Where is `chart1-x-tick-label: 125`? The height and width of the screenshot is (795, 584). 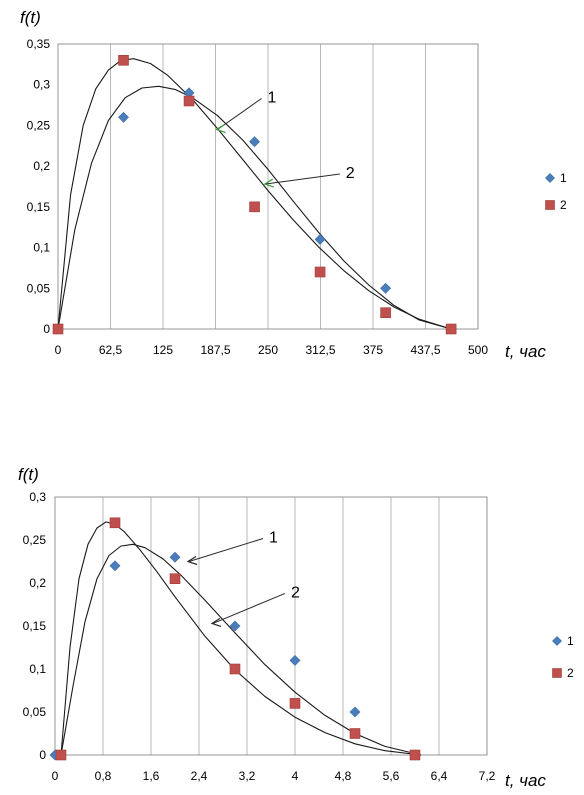 chart1-x-tick-label: 125 is located at coordinates (163, 350).